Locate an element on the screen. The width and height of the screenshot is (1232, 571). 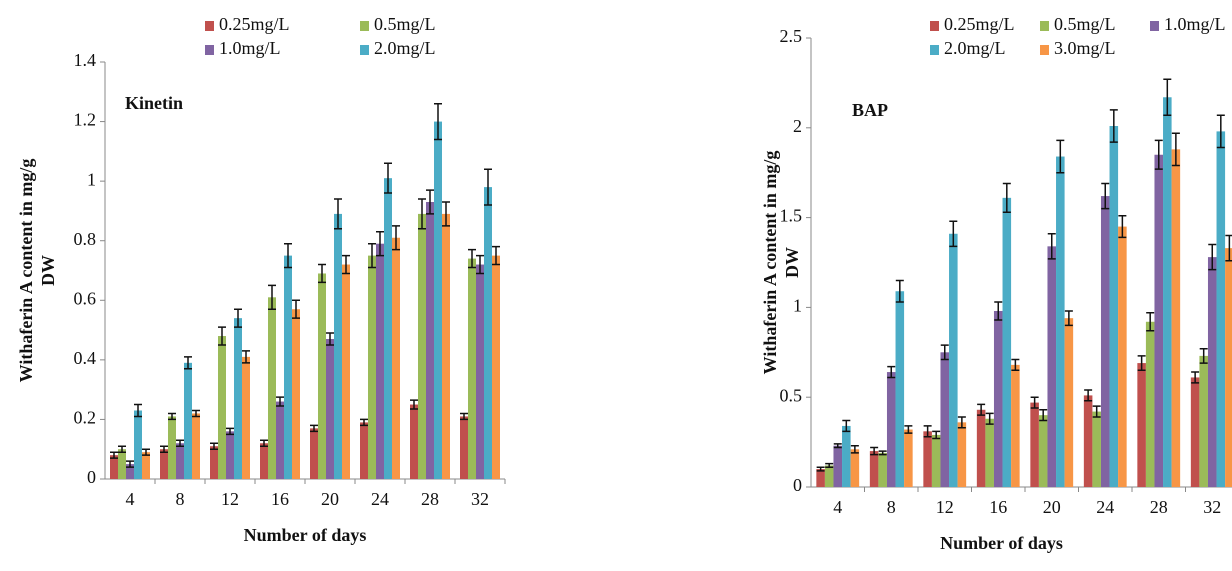
y-tick-label: 0.5 is located at coordinates (791, 395).